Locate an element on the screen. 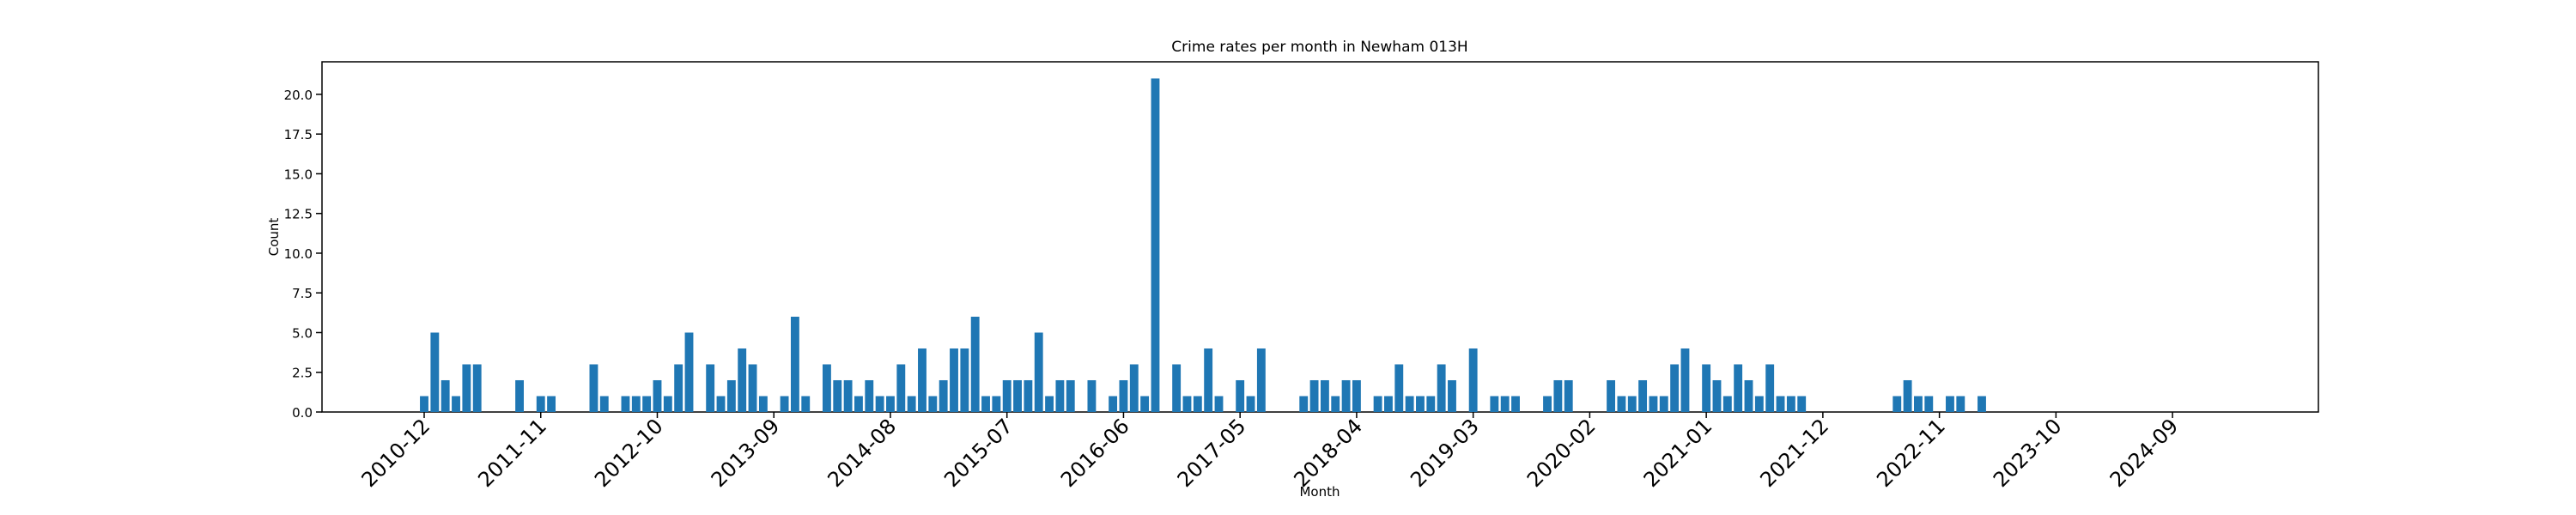 This screenshot has width=2576, height=515. y-axis-label: Count is located at coordinates (274, 237).